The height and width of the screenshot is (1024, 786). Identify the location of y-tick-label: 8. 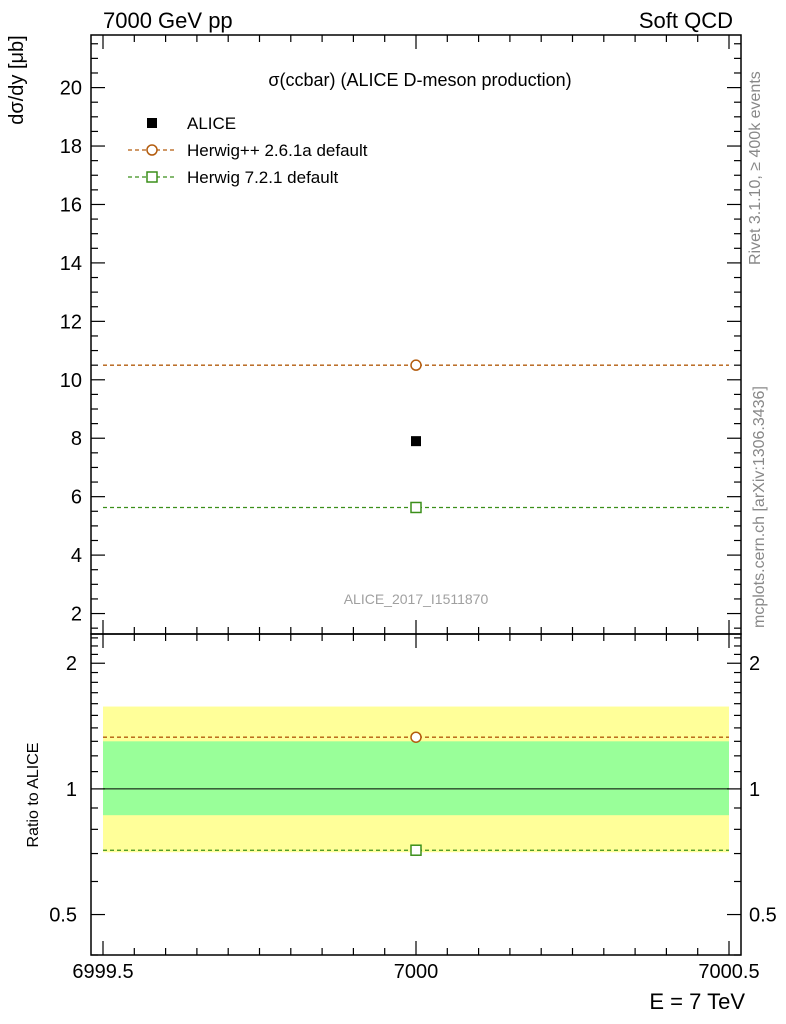
(76, 439).